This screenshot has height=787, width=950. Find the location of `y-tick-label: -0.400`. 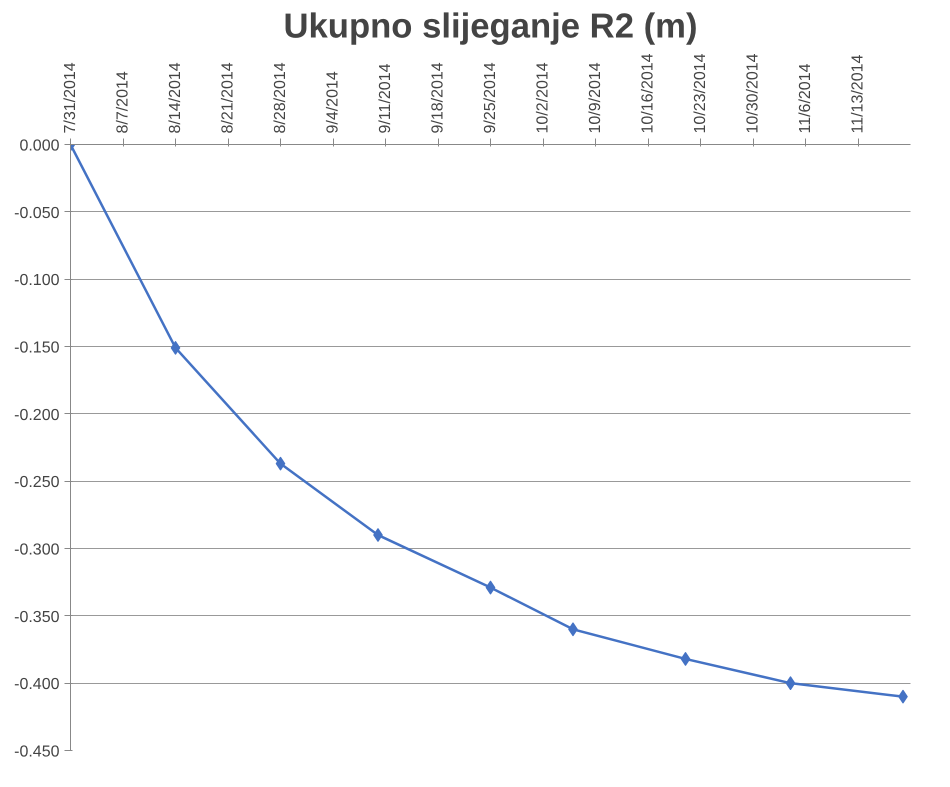

y-tick-label: -0.400 is located at coordinates (37, 685).